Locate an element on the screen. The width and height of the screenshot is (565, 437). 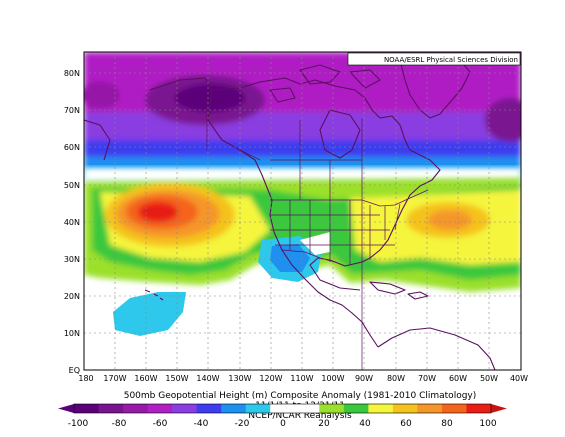
lon-label: 60W is located at coordinates (458, 378).